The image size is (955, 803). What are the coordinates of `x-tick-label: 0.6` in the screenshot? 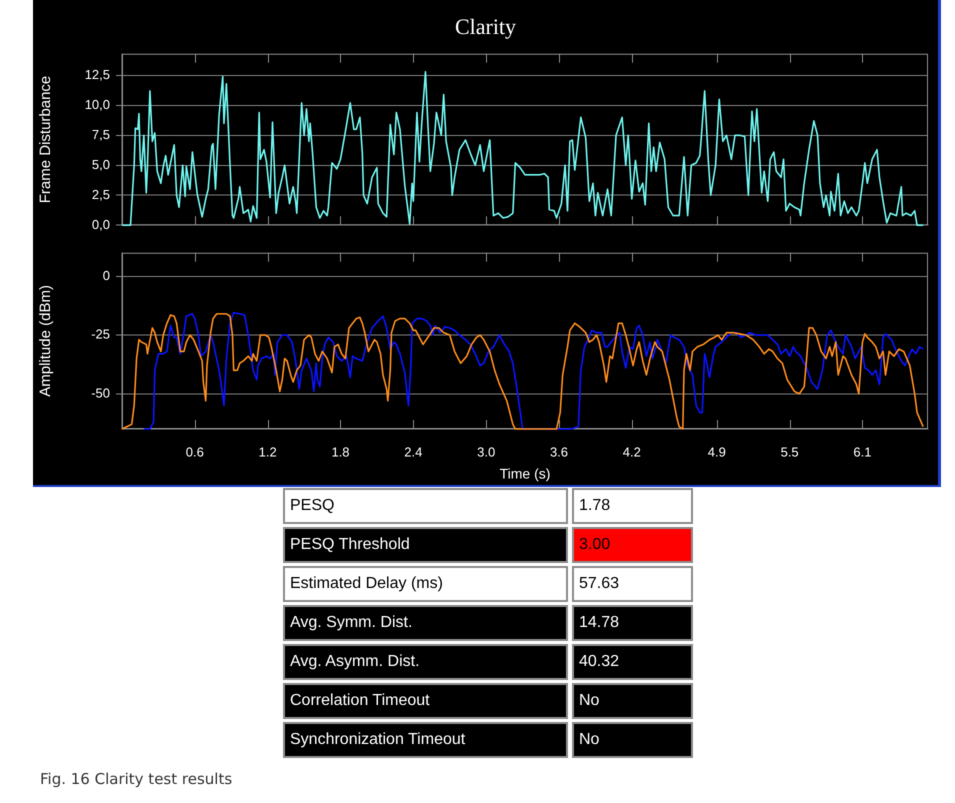 It's located at (195, 452).